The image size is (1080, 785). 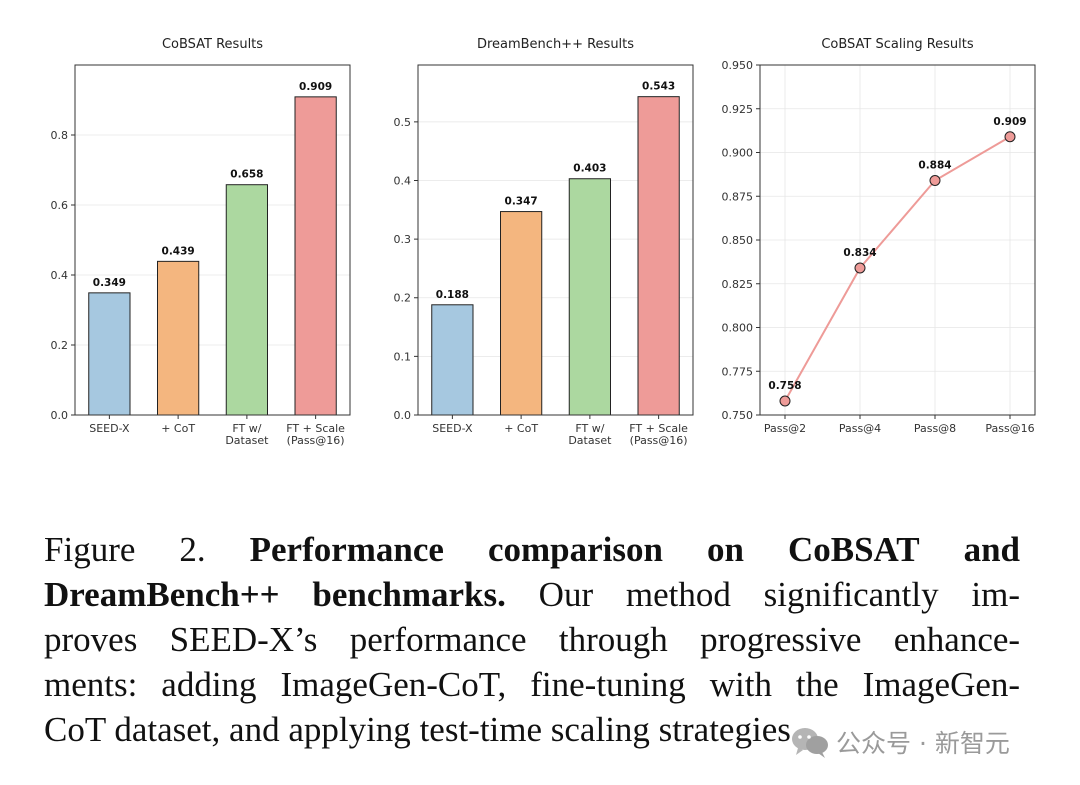 What do you see at coordinates (658, 87) in the screenshot?
I see `data-label: 0.543` at bounding box center [658, 87].